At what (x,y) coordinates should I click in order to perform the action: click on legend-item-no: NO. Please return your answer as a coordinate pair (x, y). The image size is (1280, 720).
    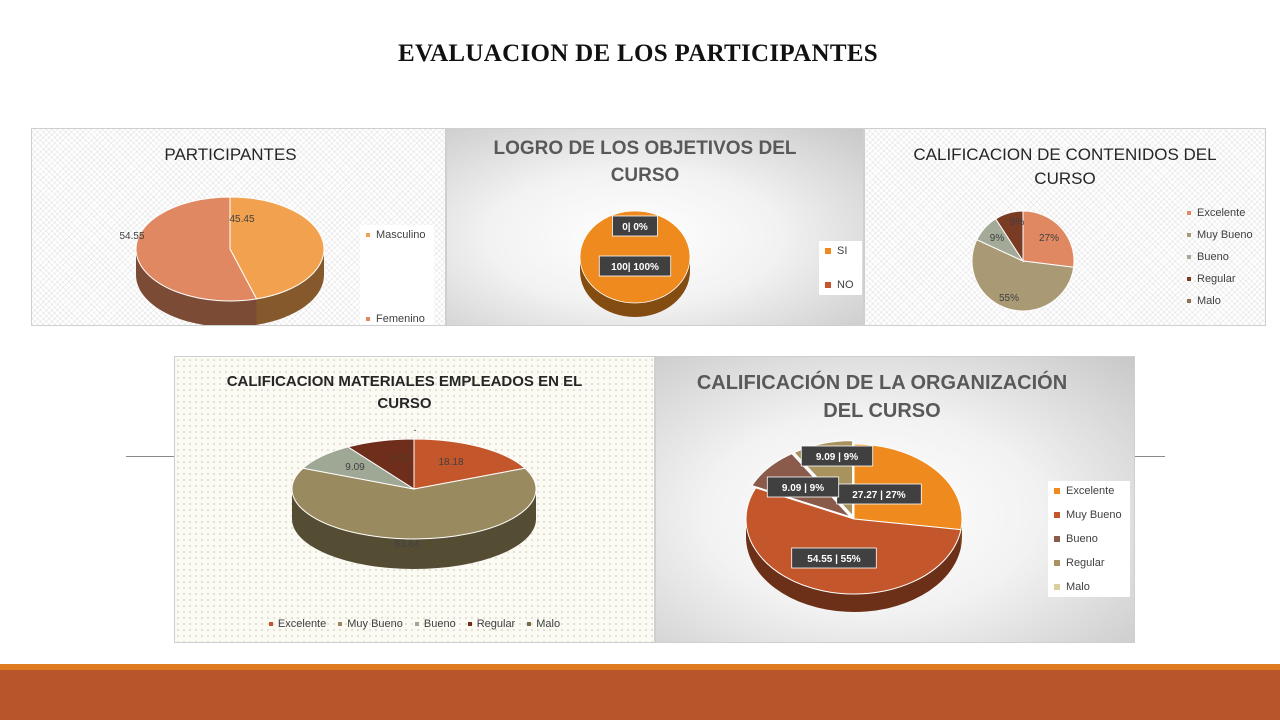
    Looking at the image, I should click on (839, 285).